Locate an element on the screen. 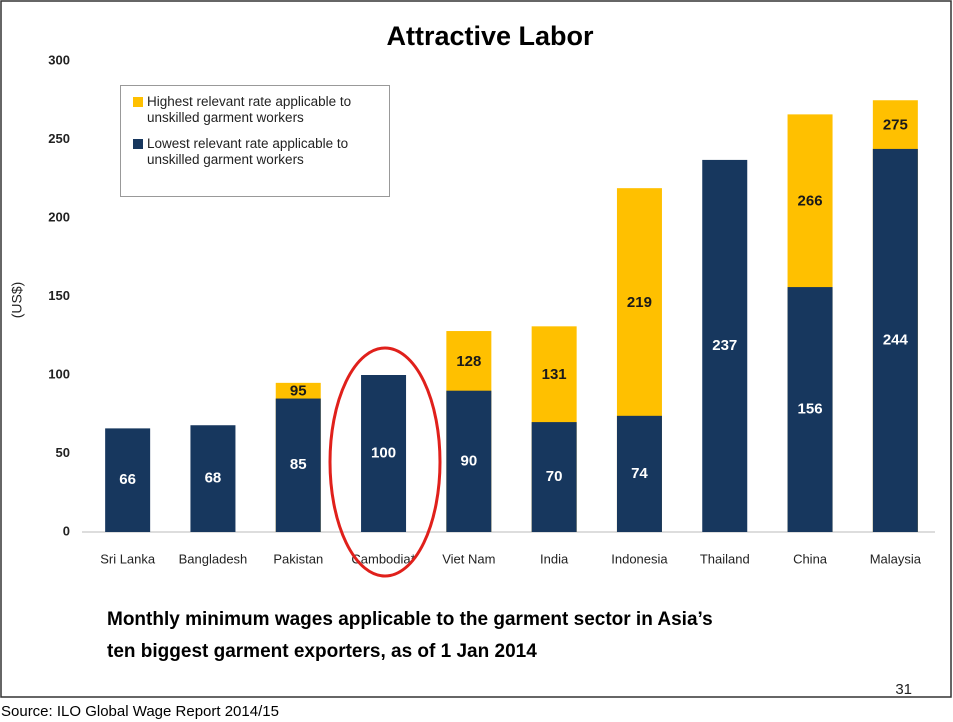 This screenshot has height=722, width=953. data-label: 244 is located at coordinates (896, 339).